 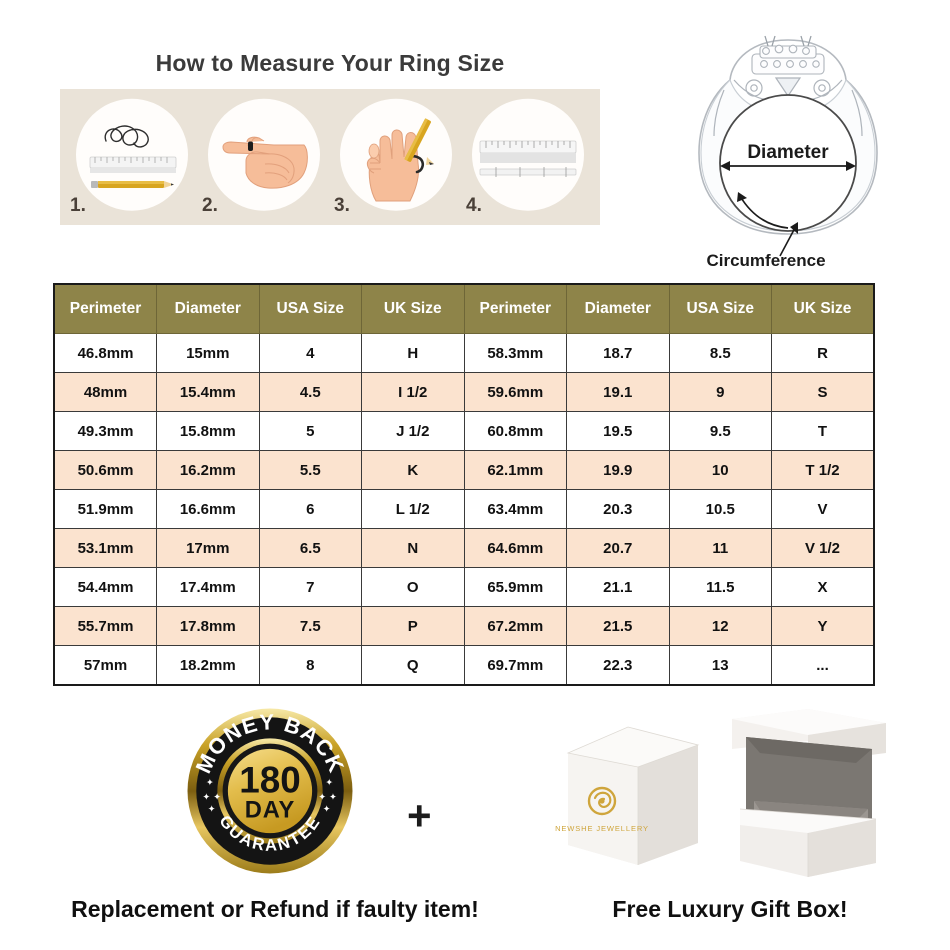 I want to click on diameter-label: Diameter, so click(x=788, y=152).